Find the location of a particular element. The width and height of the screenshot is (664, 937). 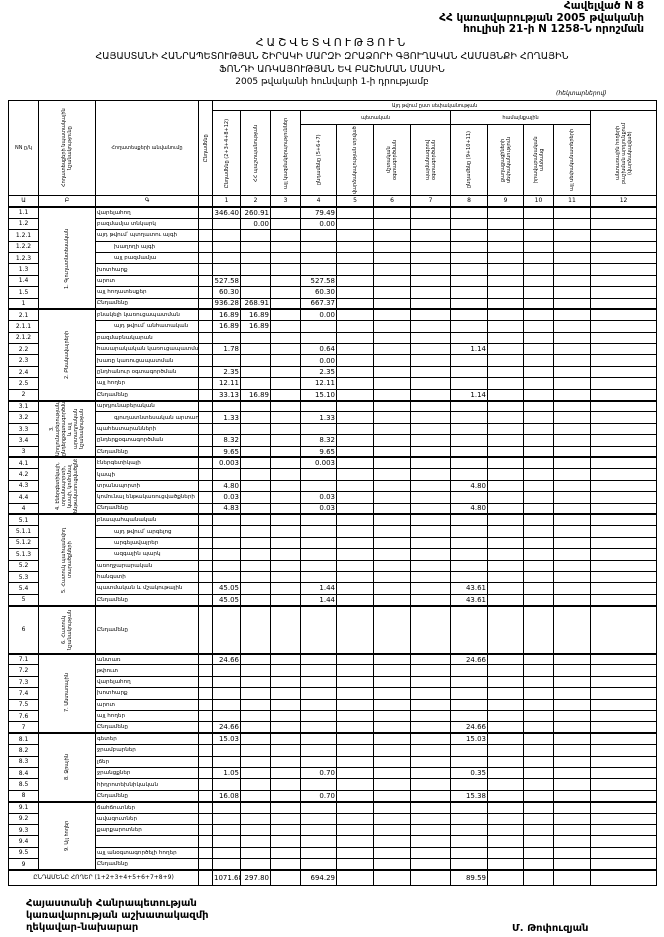

total-row: 7 Ընդամենը 24.66 24.66 is located at coordinates (333, 728).